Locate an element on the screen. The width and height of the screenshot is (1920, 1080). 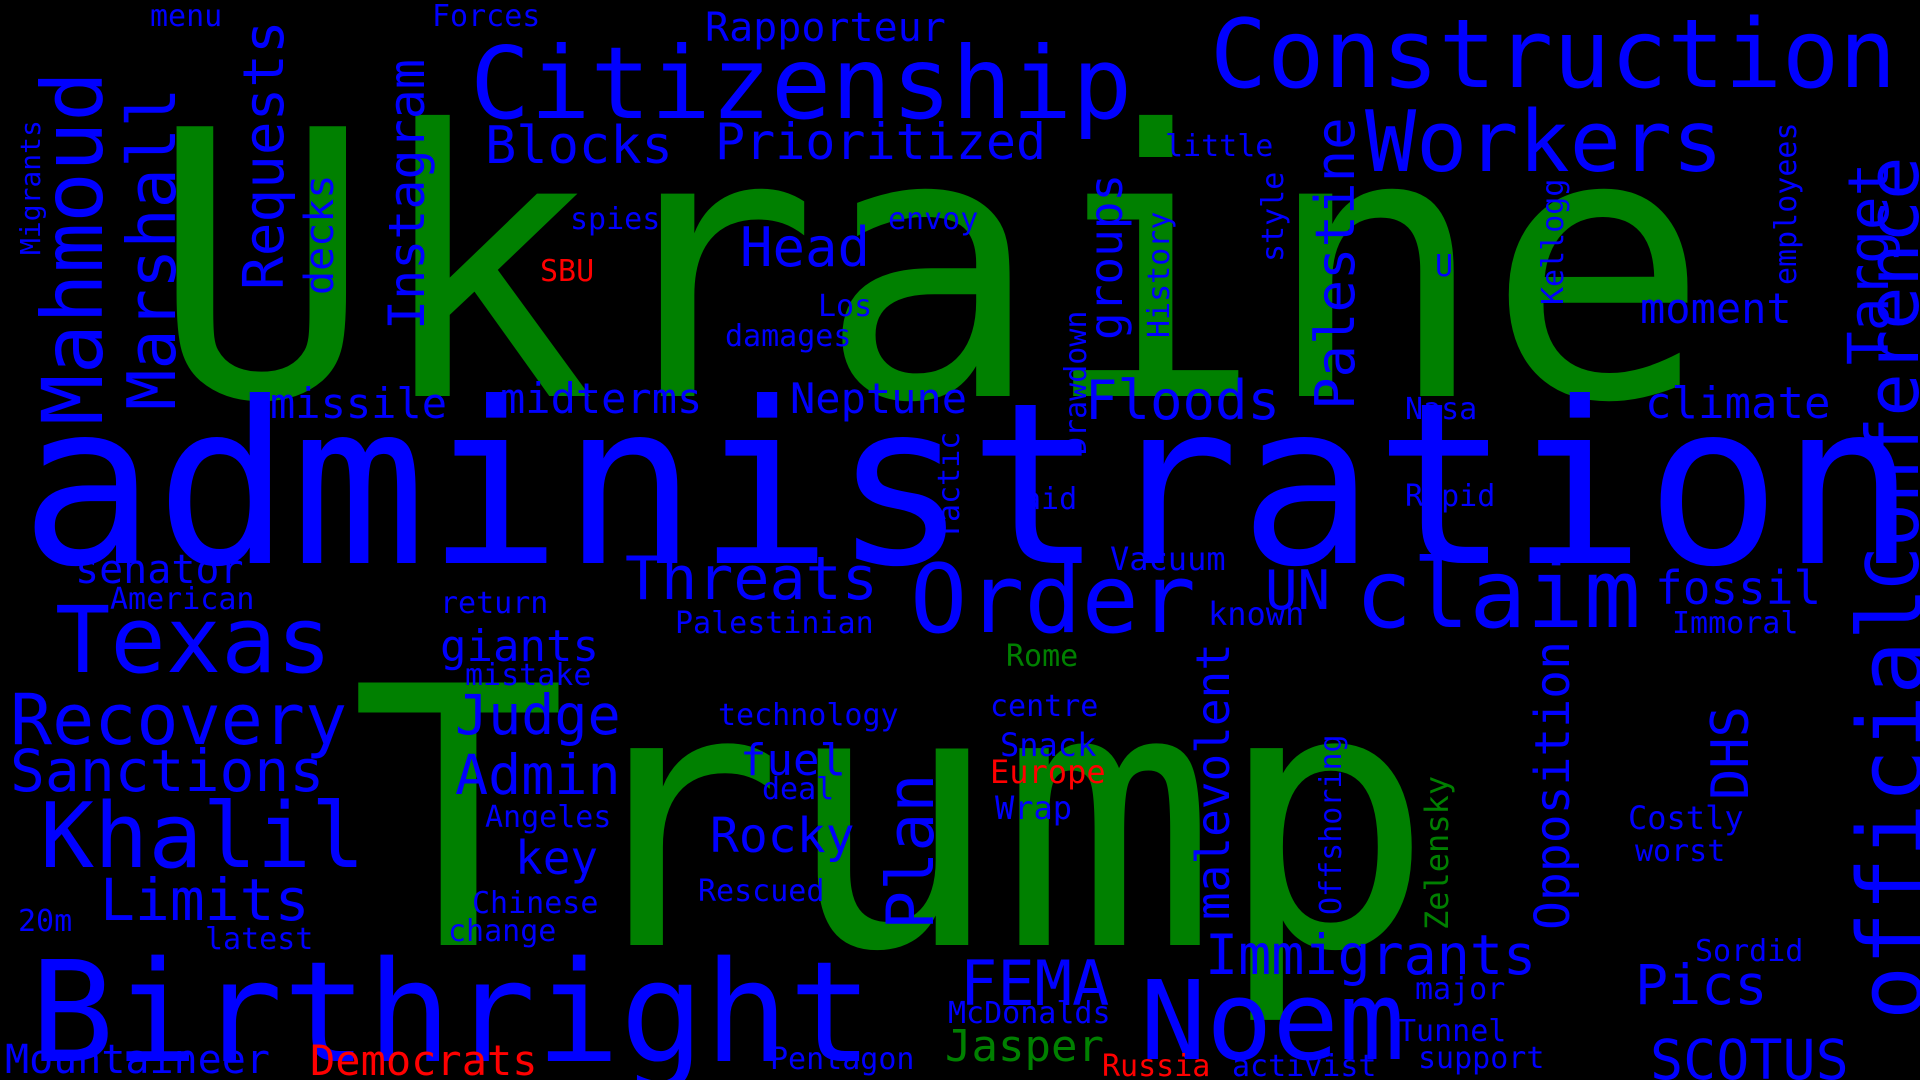
word-fuel: fuel is located at coordinates (793, 760).